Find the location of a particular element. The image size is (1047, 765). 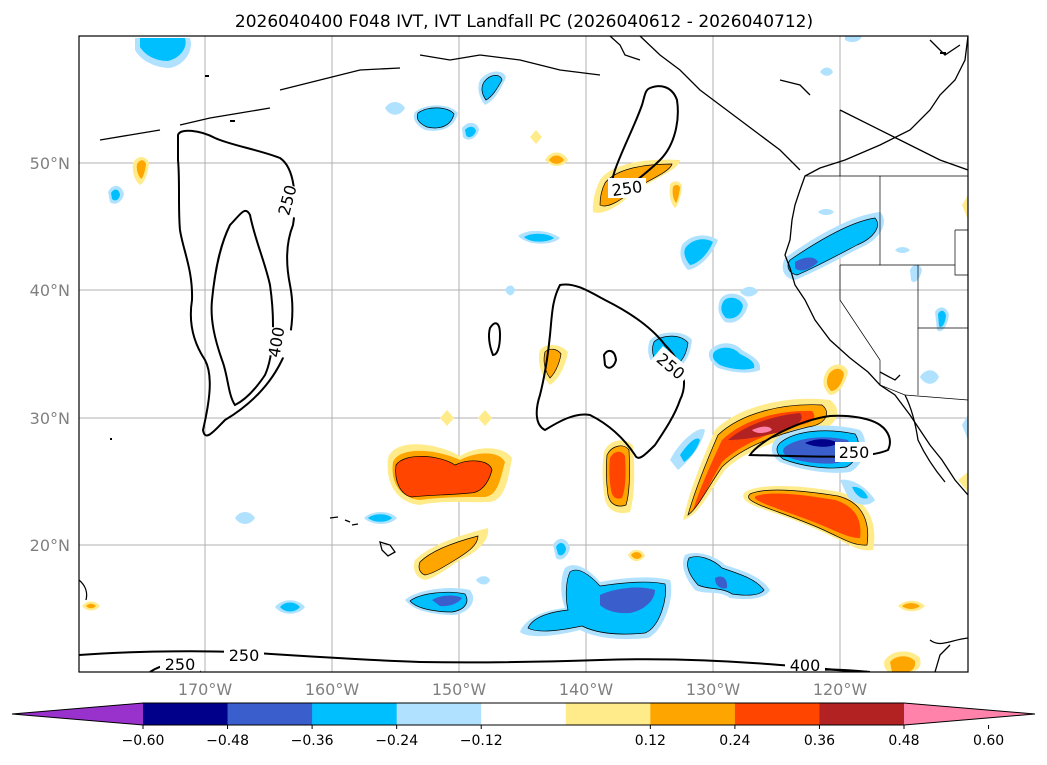

colorbar-tick-label: −0.12 is located at coordinates (481, 741).